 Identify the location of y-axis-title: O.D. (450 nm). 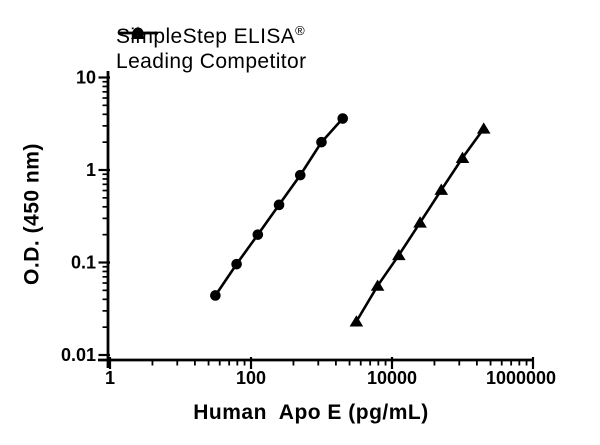
(31, 214).